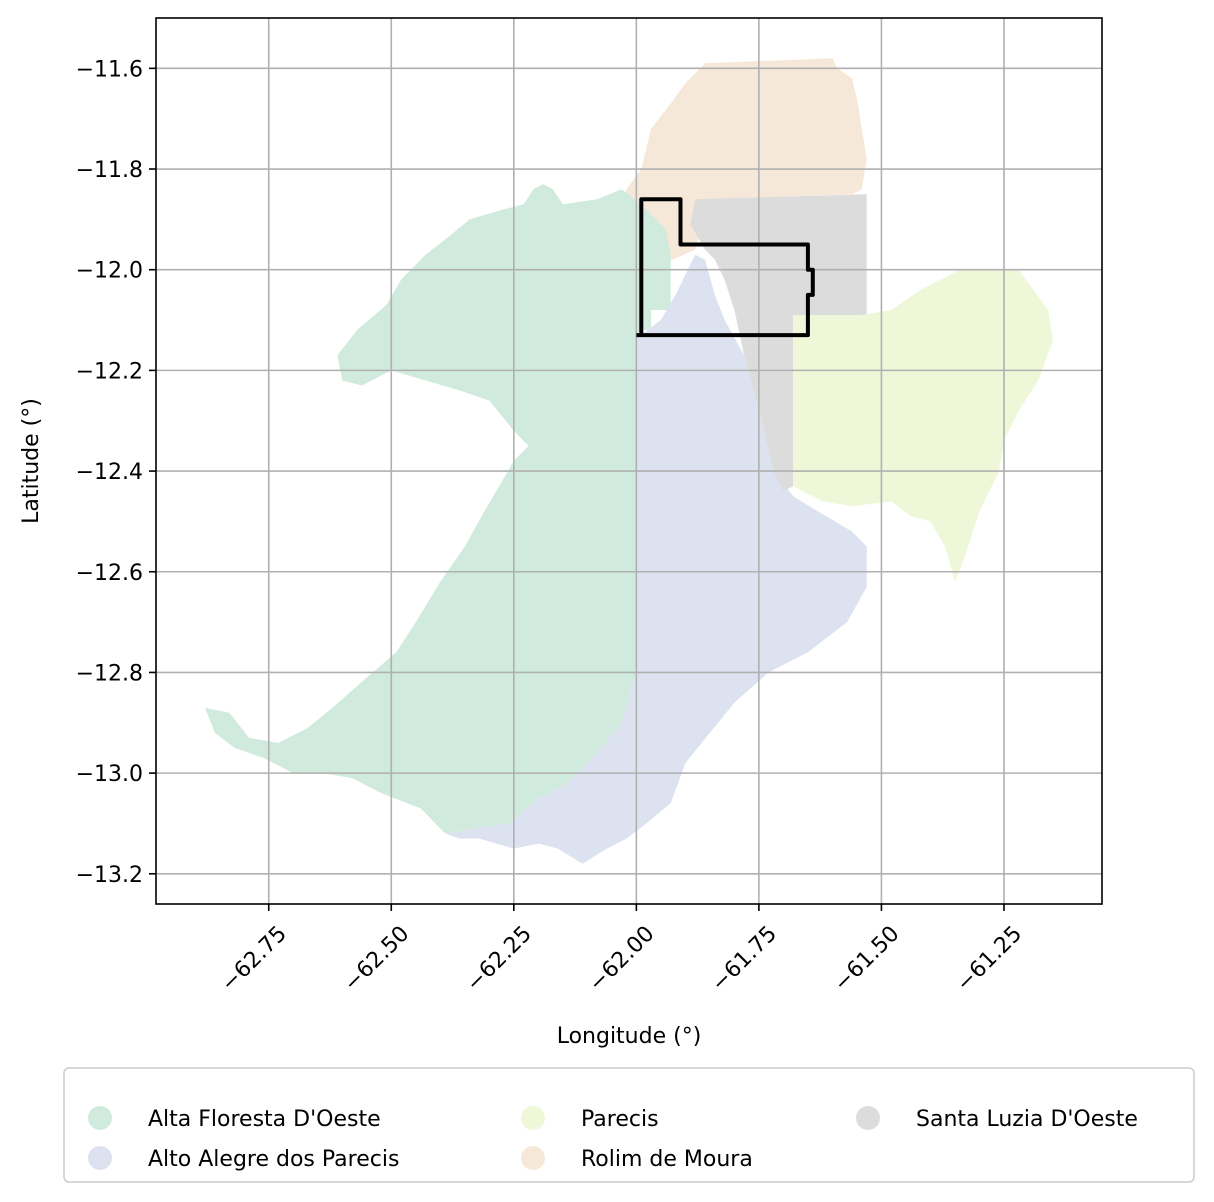 The image size is (1214, 1202). What do you see at coordinates (109, 875) in the screenshot?
I see `y-tick-label: −13.2` at bounding box center [109, 875].